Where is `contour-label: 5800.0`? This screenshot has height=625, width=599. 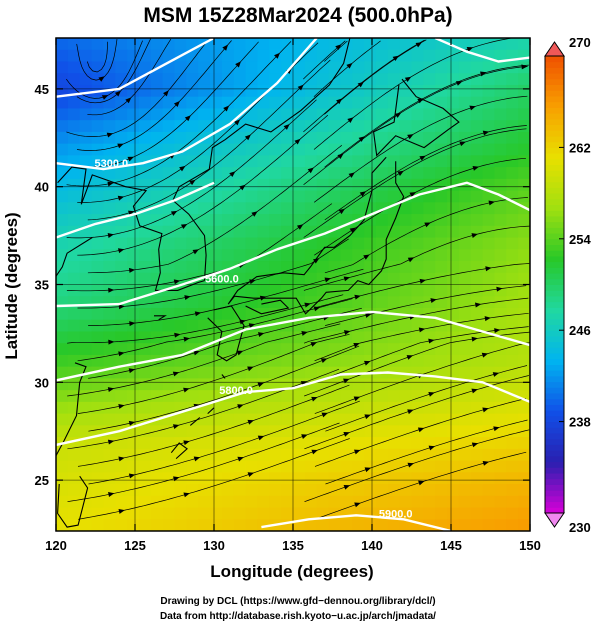 contour-label: 5800.0 is located at coordinates (236, 391).